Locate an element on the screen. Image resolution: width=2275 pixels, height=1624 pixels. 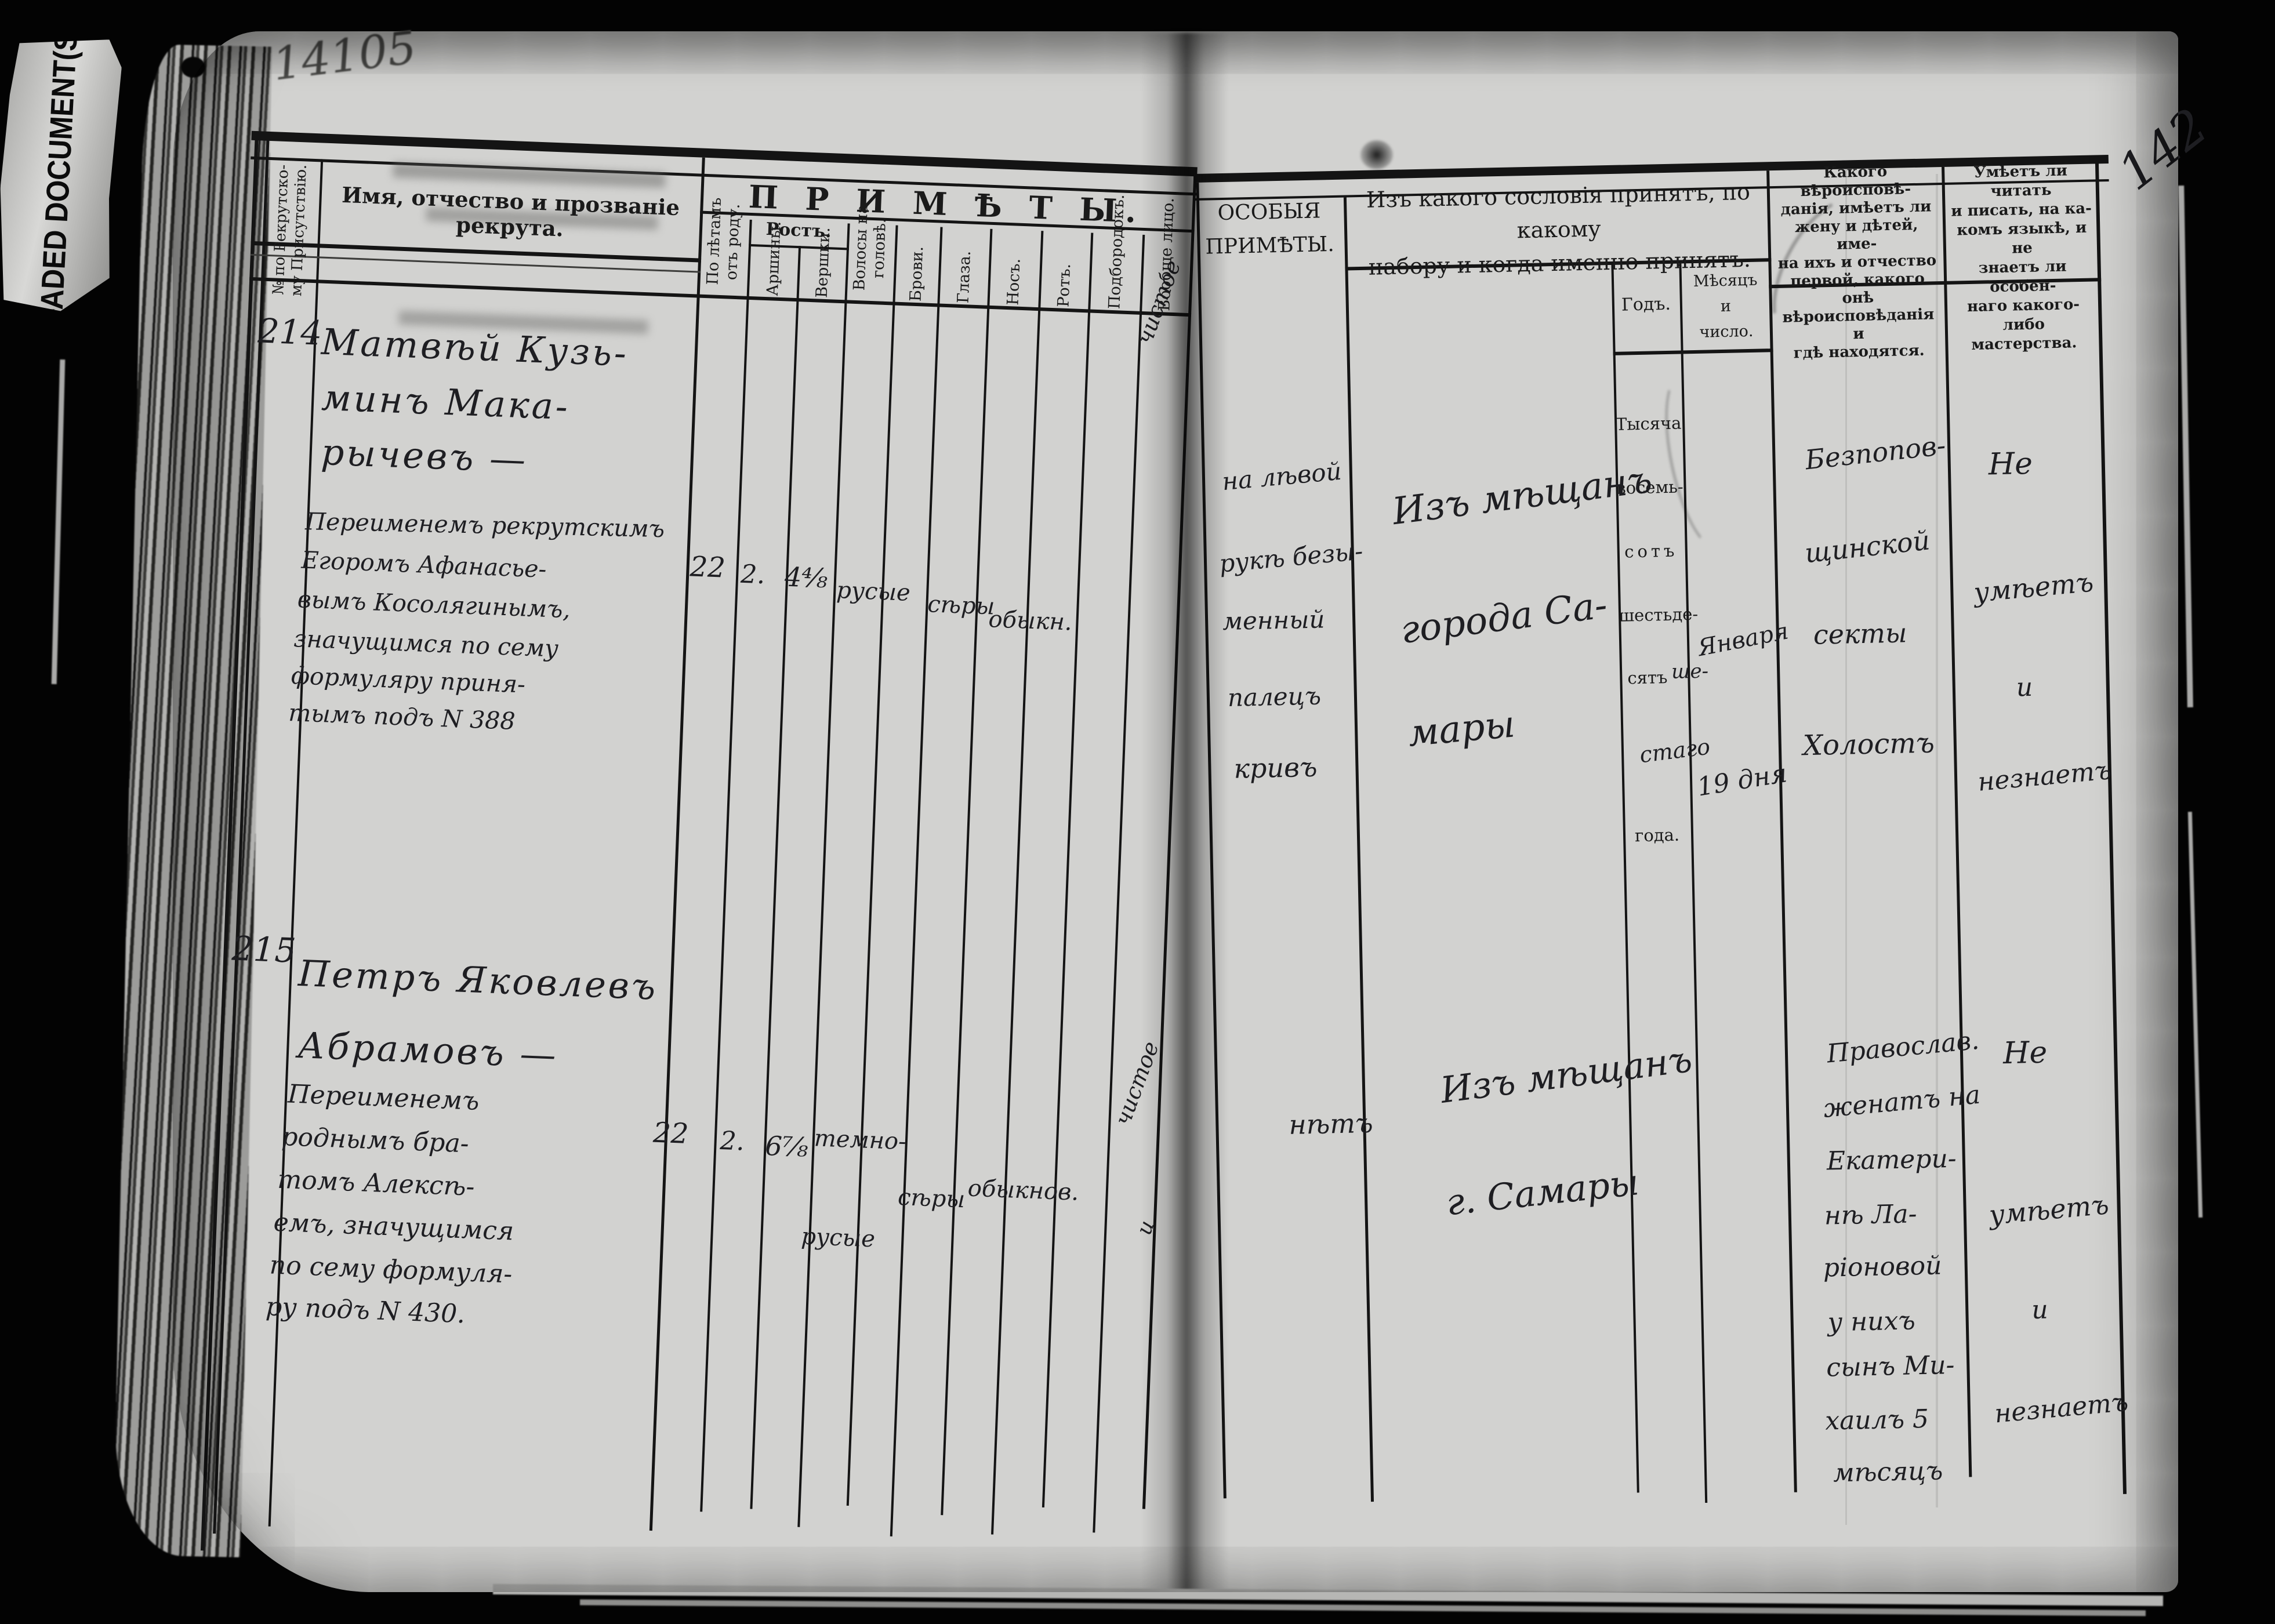
bleed-mark is located at coordinates (529, 175).